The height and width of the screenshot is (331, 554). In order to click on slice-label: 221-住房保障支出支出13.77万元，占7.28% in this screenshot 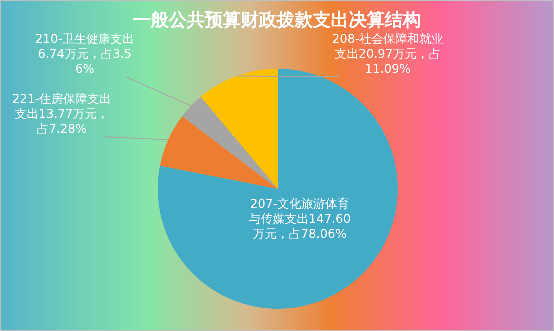, I will do `click(62, 114)`.